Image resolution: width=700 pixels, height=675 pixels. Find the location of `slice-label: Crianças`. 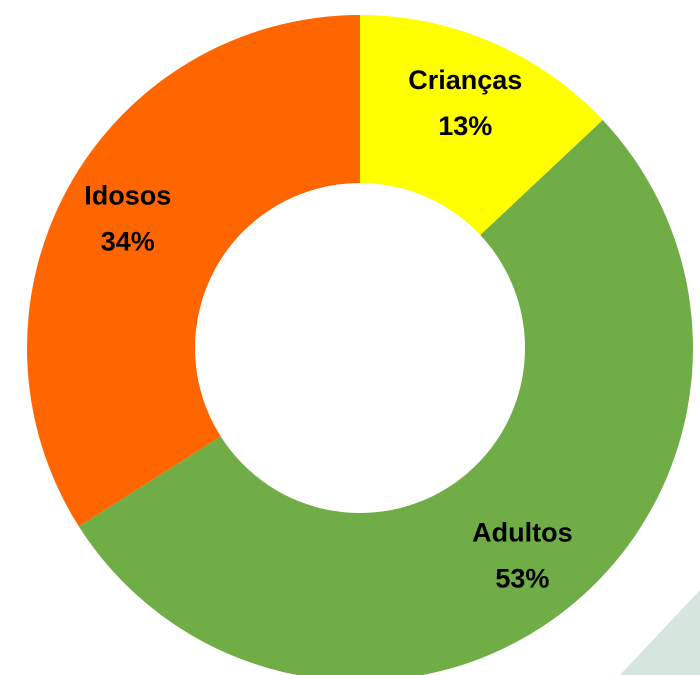

slice-label: Crianças is located at coordinates (465, 80).